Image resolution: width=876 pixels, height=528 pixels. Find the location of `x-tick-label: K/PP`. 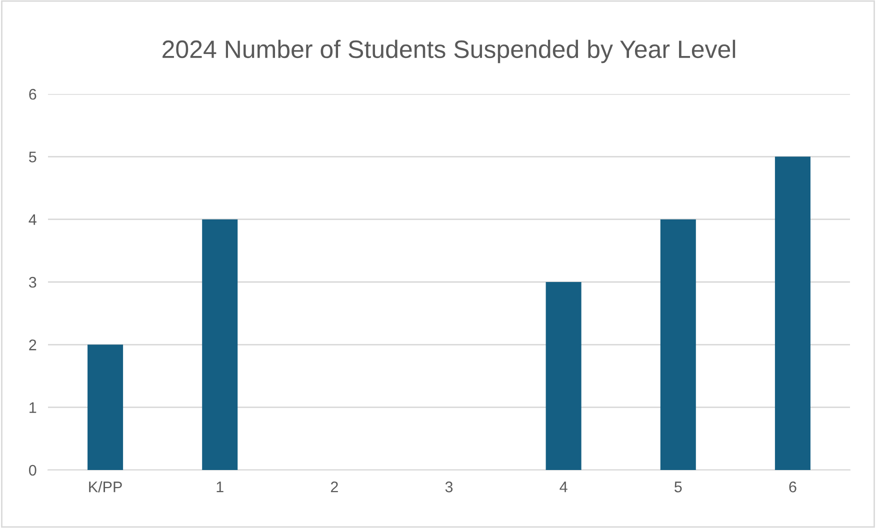

x-tick-label: K/PP is located at coordinates (105, 486).